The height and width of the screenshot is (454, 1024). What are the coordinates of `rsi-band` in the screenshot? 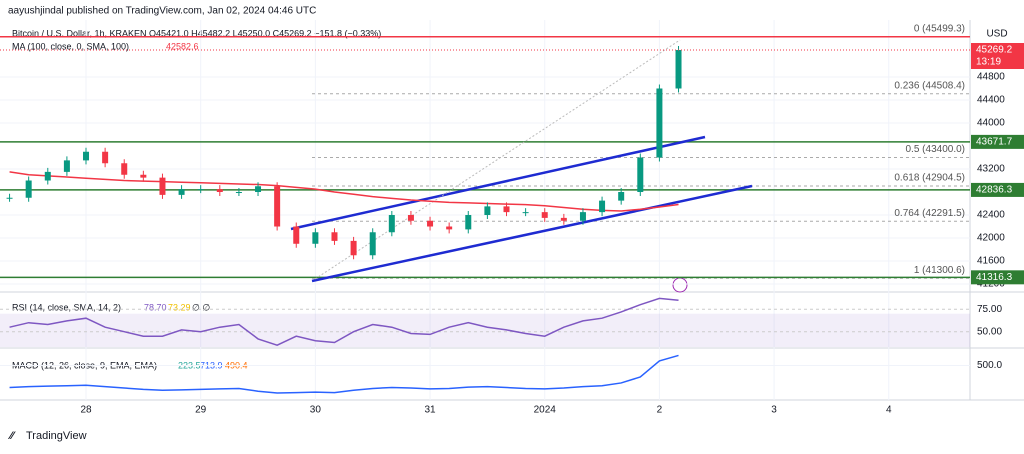 It's located at (485, 330).